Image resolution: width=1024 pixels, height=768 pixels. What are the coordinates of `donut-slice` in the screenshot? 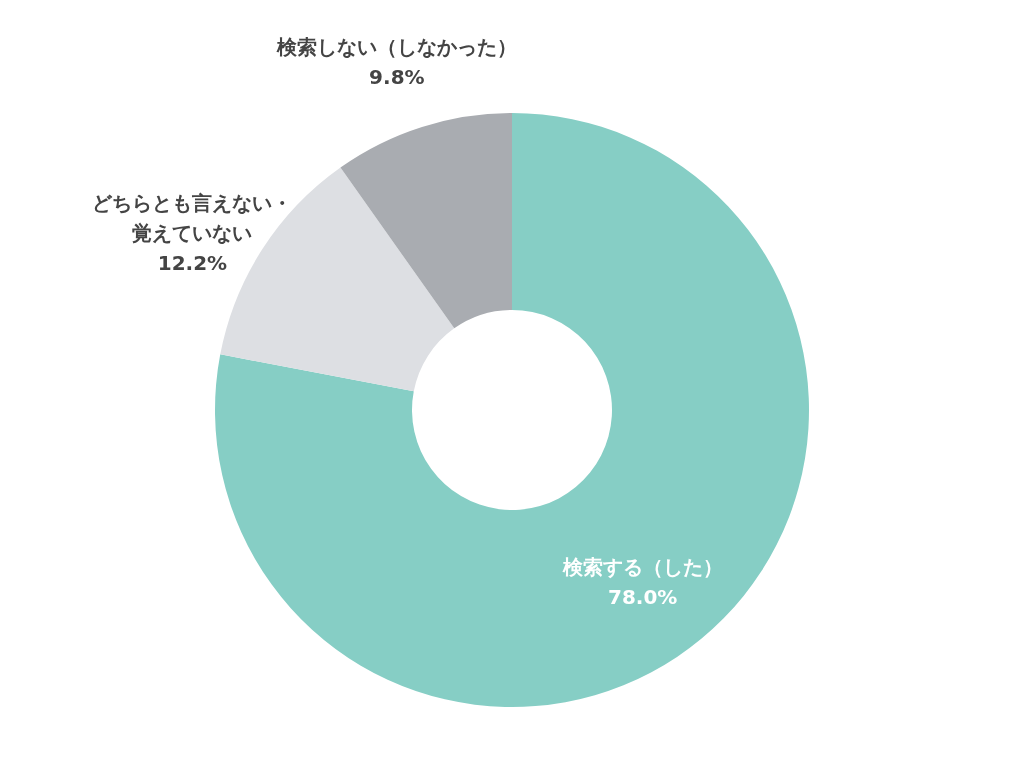 It's located at (426, 221).